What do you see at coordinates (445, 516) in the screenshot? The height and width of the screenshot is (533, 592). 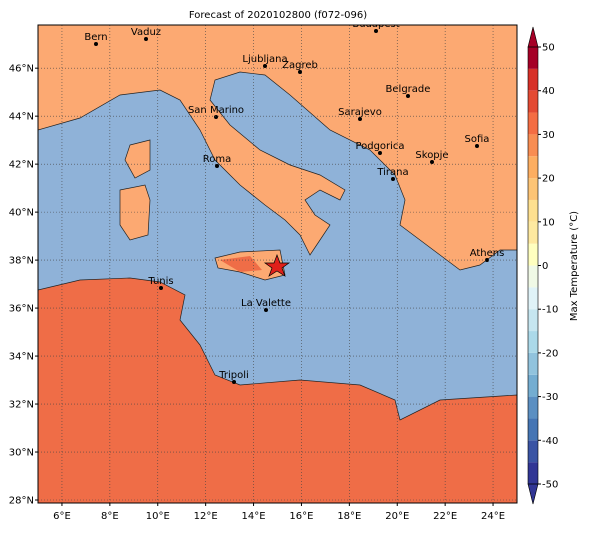 I see `x-tick-label: 22°E` at bounding box center [445, 516].